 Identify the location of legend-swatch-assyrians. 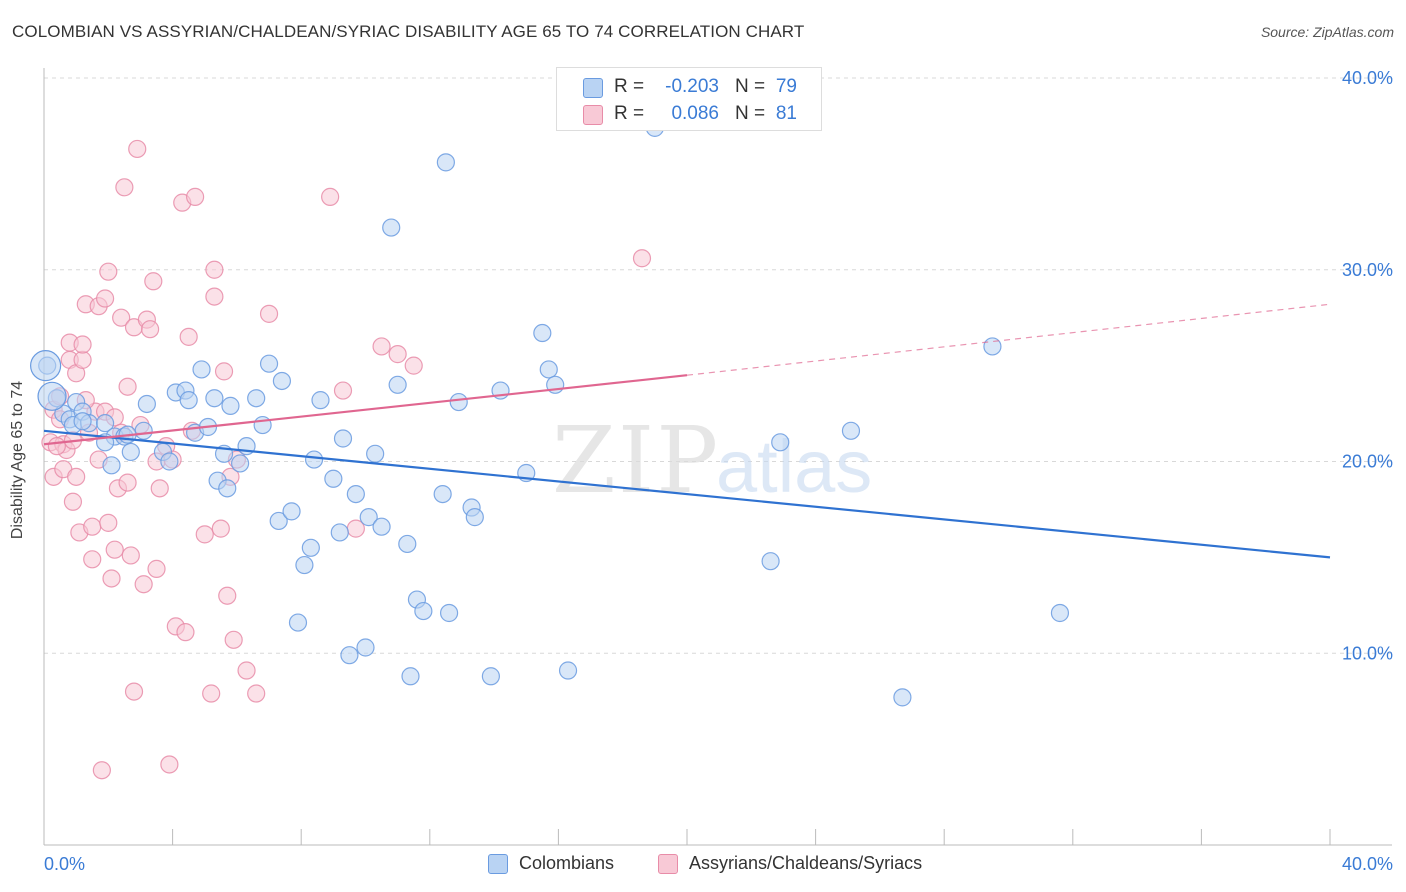
(668, 864).